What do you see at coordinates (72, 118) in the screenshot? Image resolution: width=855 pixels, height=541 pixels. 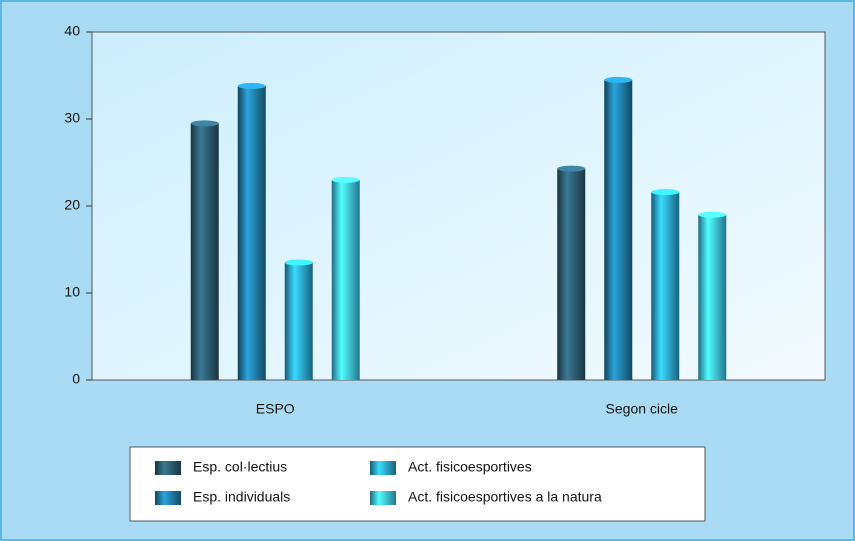 I see `y-tick-label: 30` at bounding box center [72, 118].